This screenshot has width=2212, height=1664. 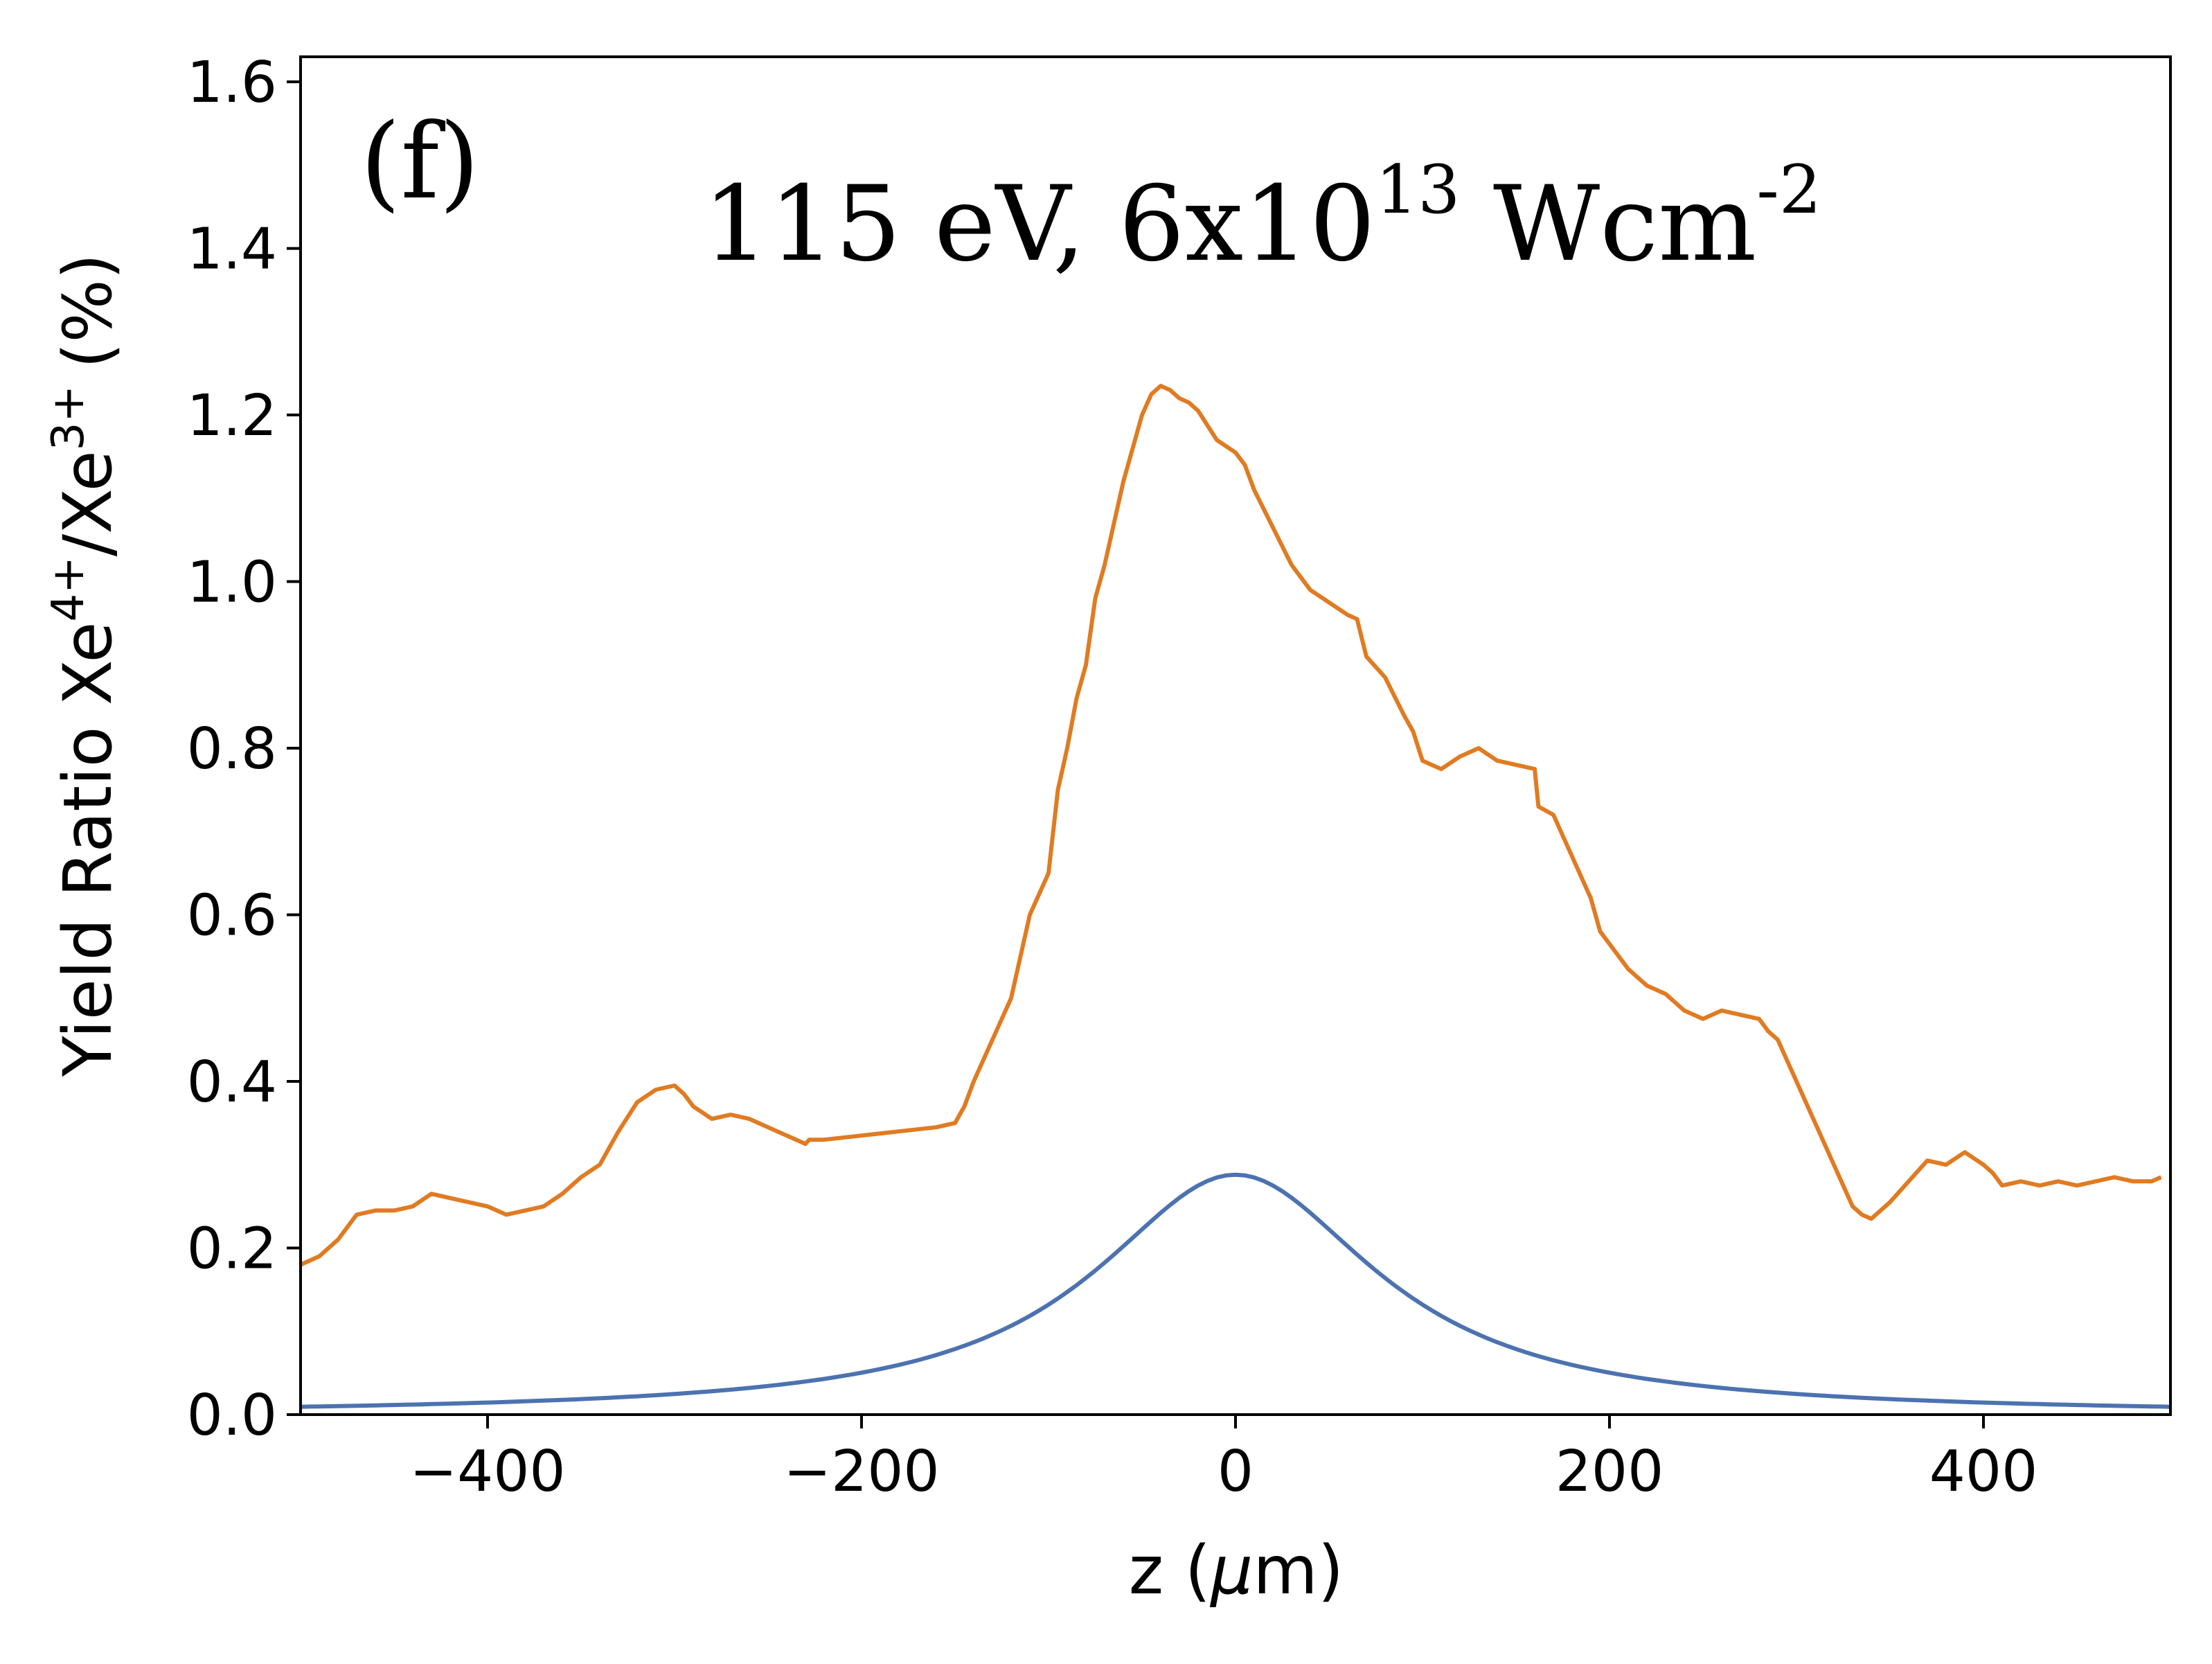 I want to click on x-tick-label: −400, so click(x=487, y=1472).